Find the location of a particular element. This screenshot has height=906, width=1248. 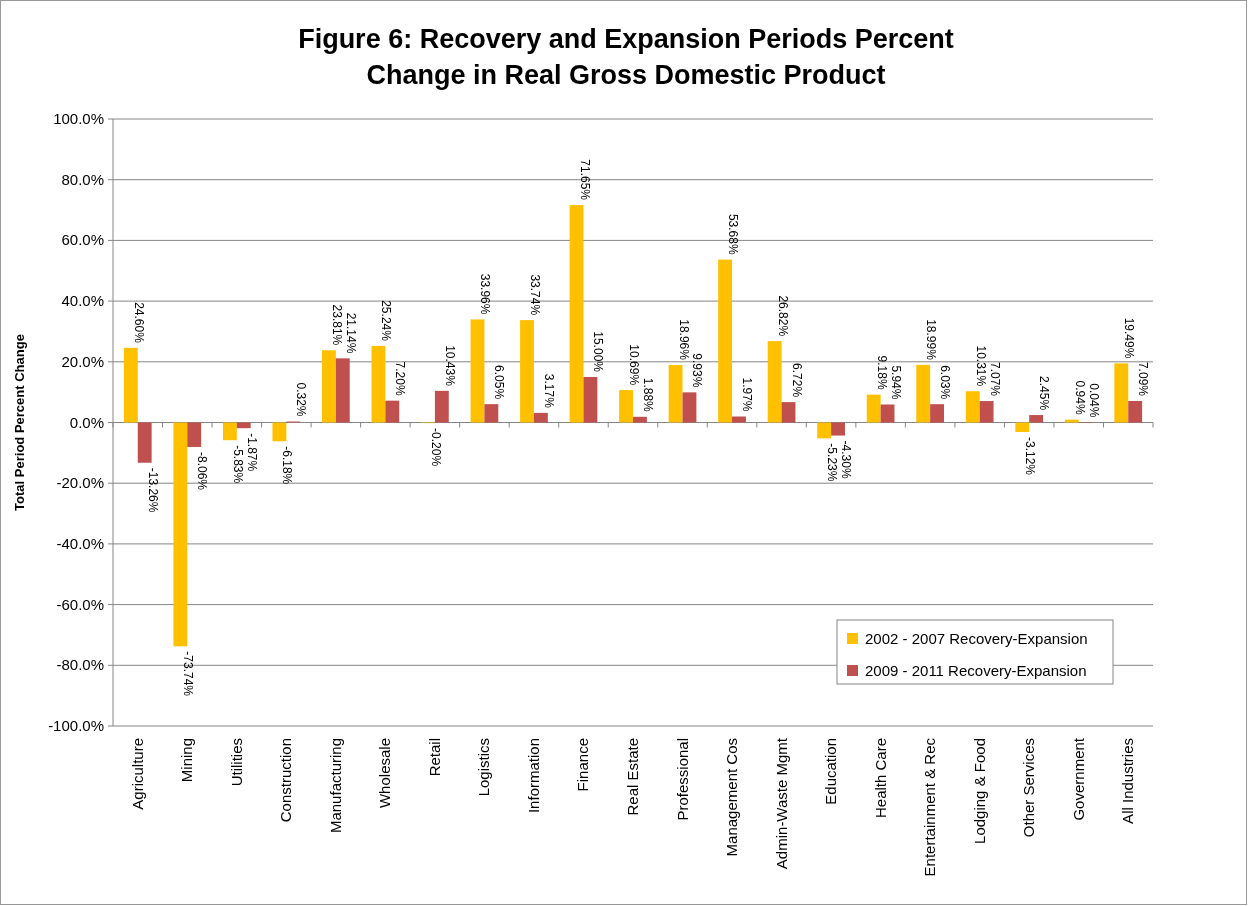

x-tick-label: Logistics is located at coordinates (484, 767).